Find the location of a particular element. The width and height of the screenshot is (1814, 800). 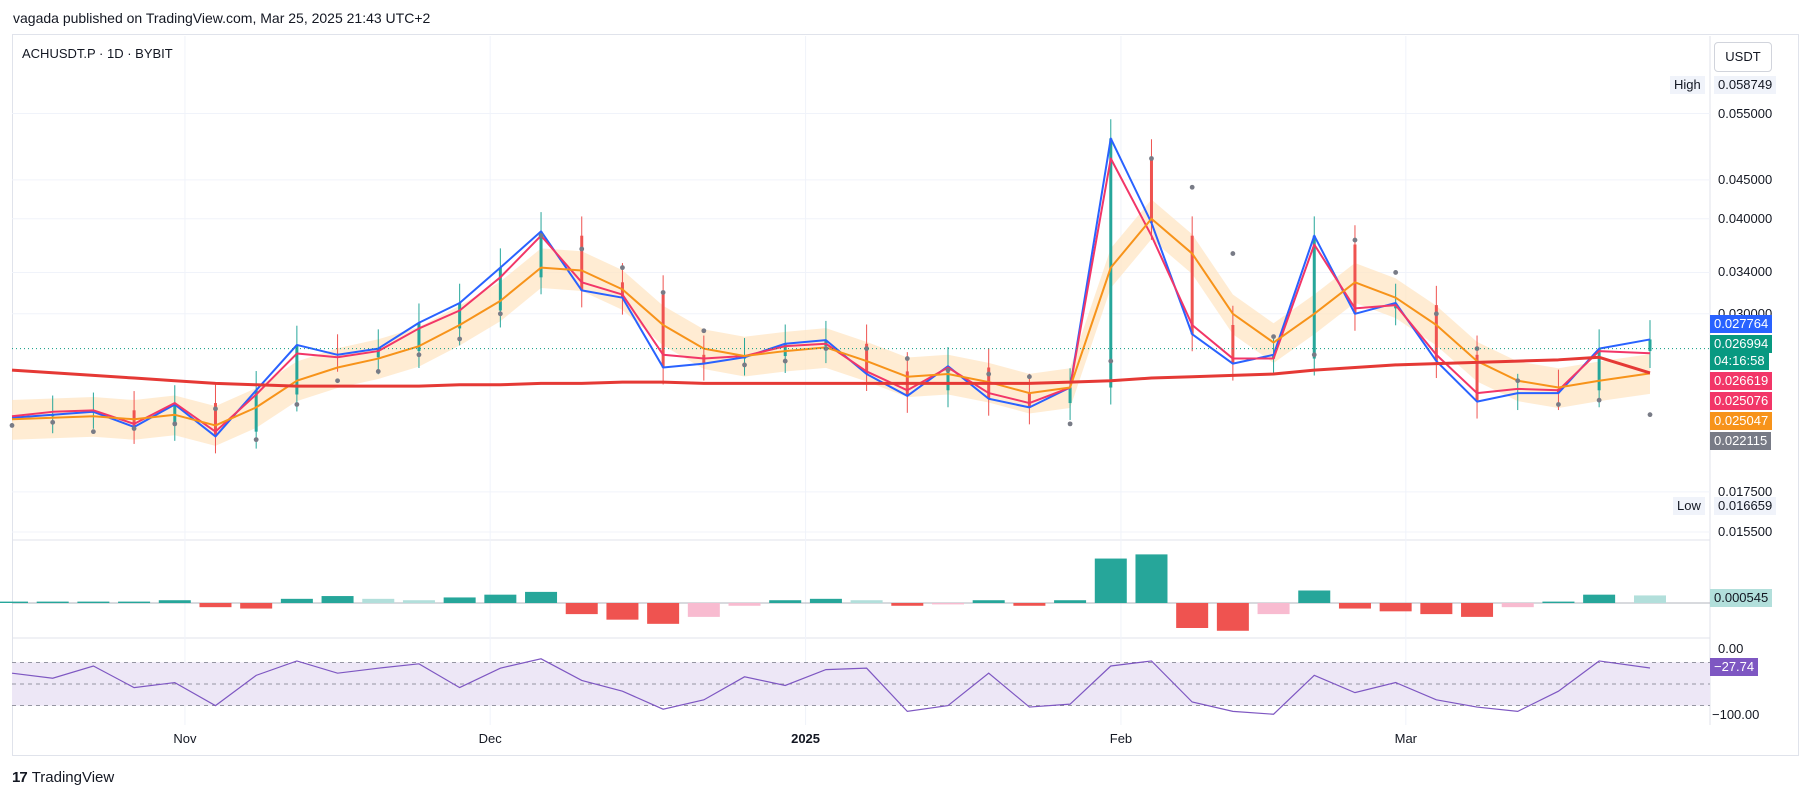

price-tick-label: 0.015500 is located at coordinates (1745, 531).